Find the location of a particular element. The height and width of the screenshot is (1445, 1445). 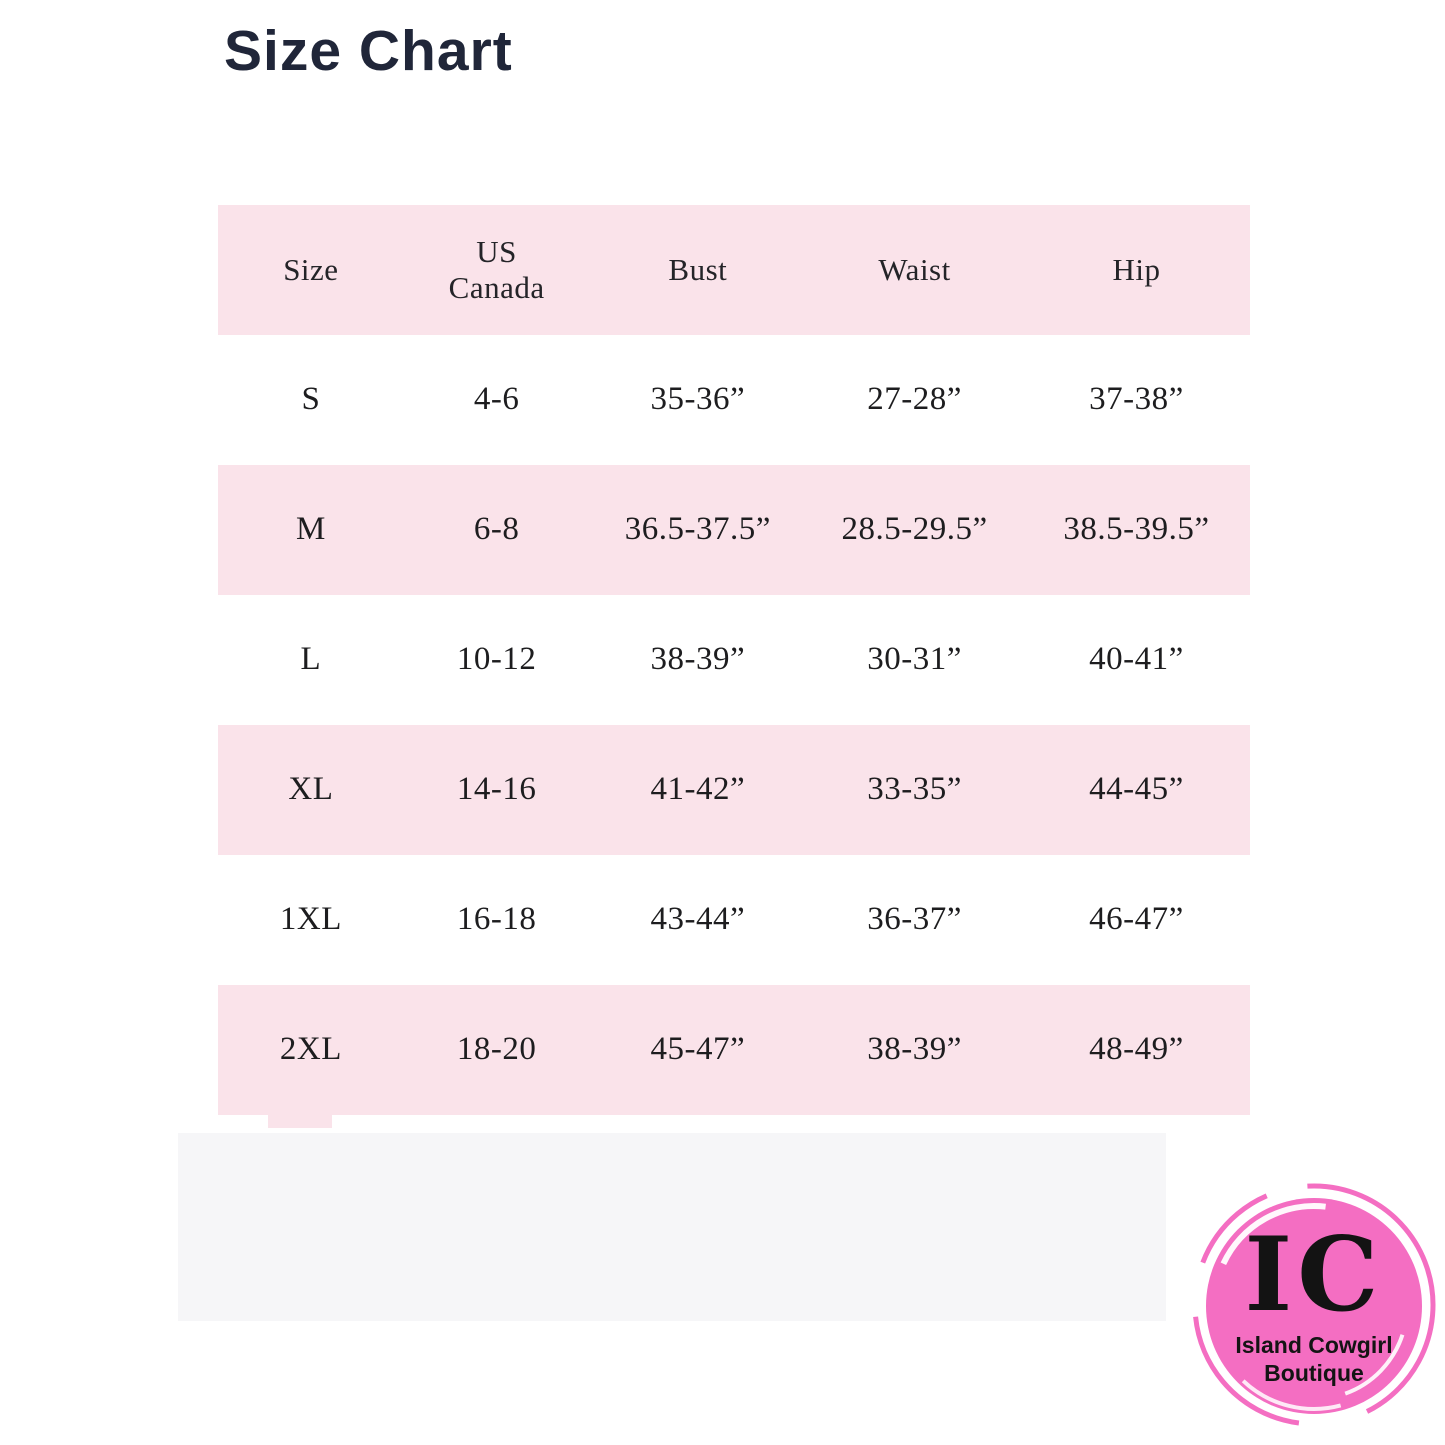

cell-hip: 48-49” is located at coordinates (1136, 1049).